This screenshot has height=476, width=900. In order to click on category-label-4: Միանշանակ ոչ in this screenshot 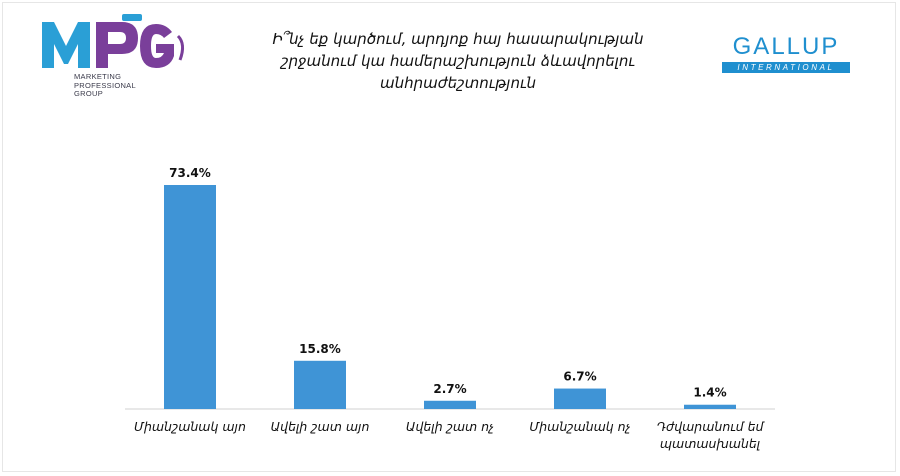, I will do `click(579, 426)`.